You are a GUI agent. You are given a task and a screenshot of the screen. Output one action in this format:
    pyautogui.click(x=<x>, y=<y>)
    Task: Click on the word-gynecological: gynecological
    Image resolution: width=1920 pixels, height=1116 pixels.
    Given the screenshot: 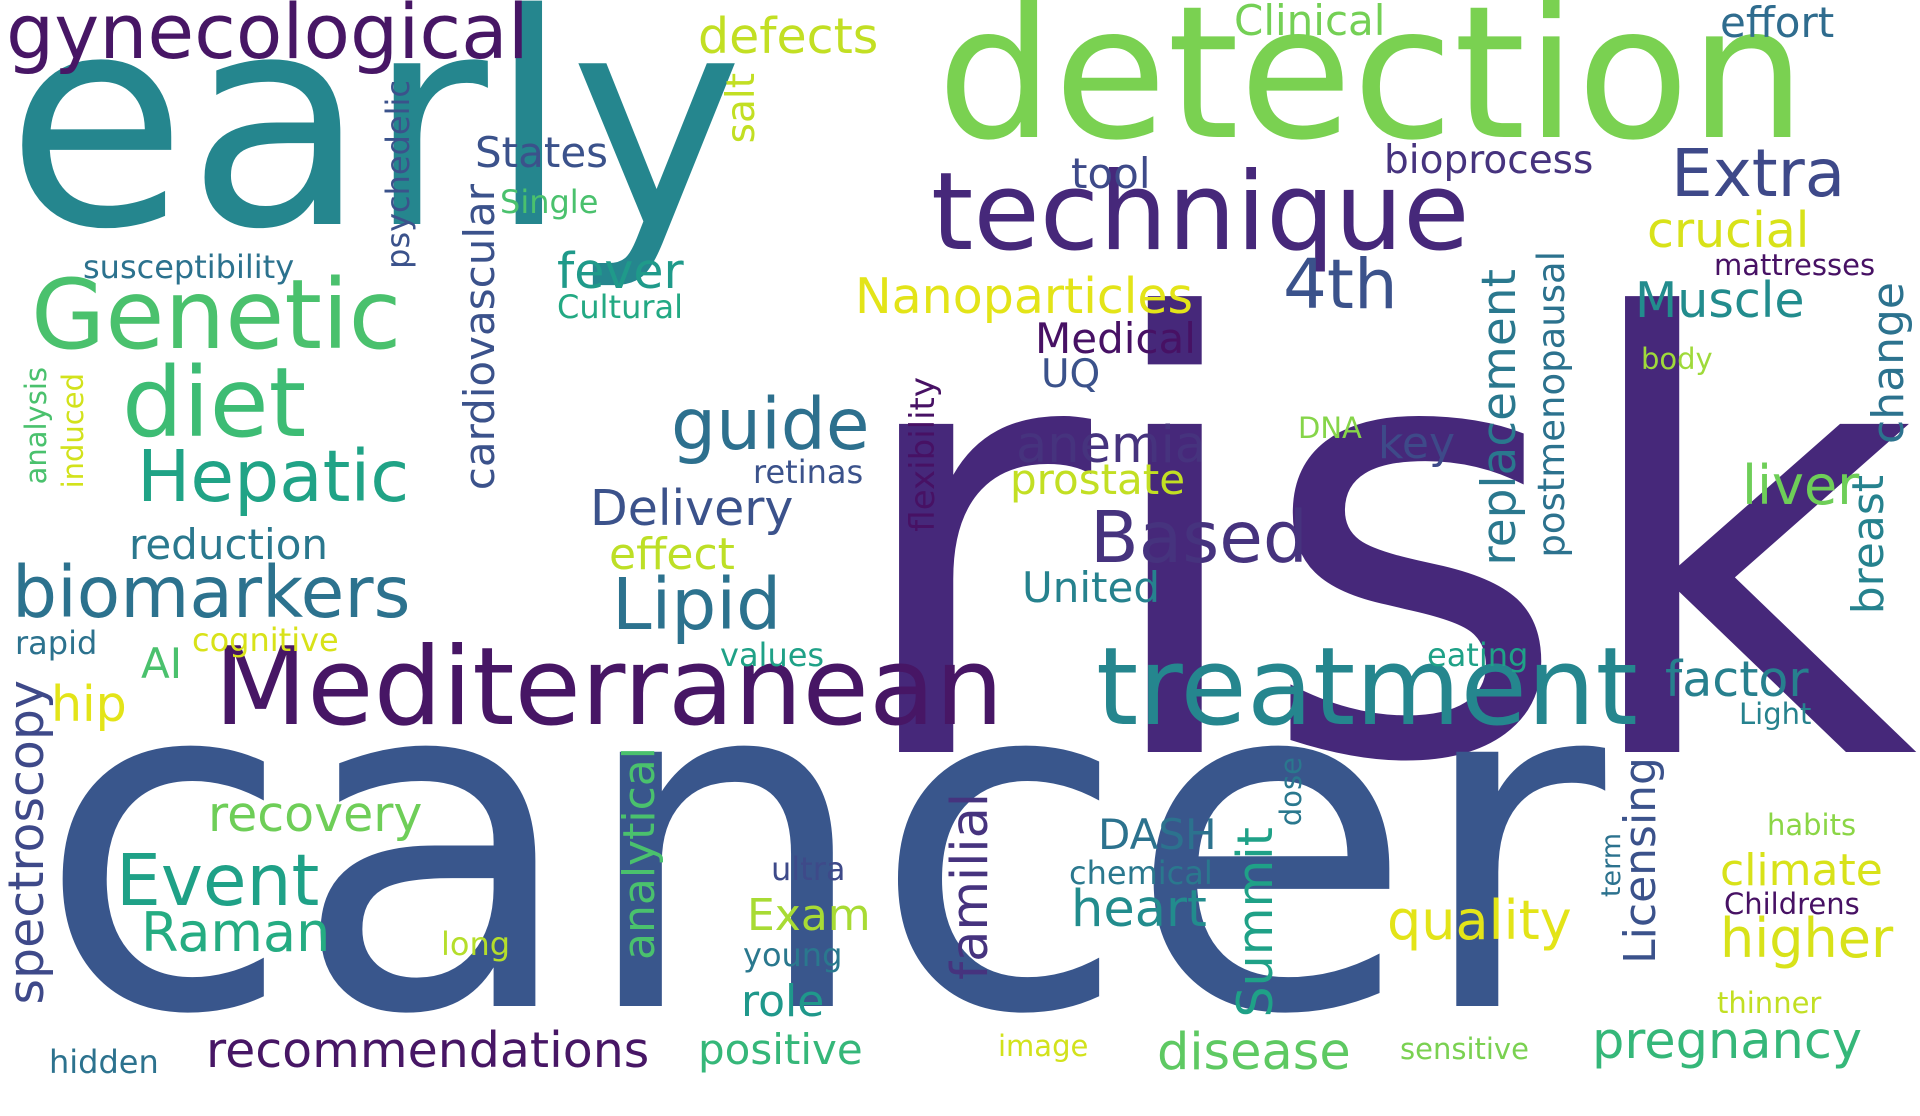 What is the action you would take?
    pyautogui.click(x=267, y=38)
    